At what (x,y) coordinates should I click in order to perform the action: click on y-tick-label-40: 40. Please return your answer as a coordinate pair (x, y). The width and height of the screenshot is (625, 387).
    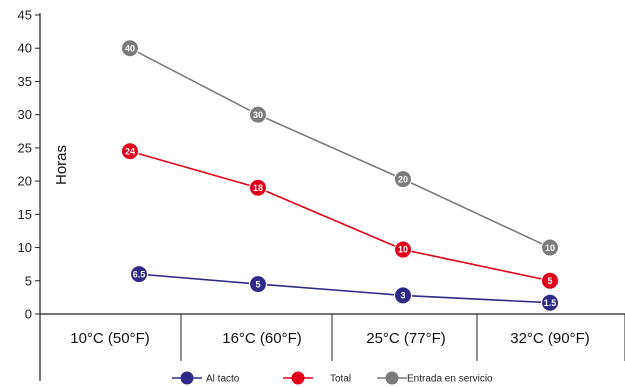
    Looking at the image, I should click on (25, 48).